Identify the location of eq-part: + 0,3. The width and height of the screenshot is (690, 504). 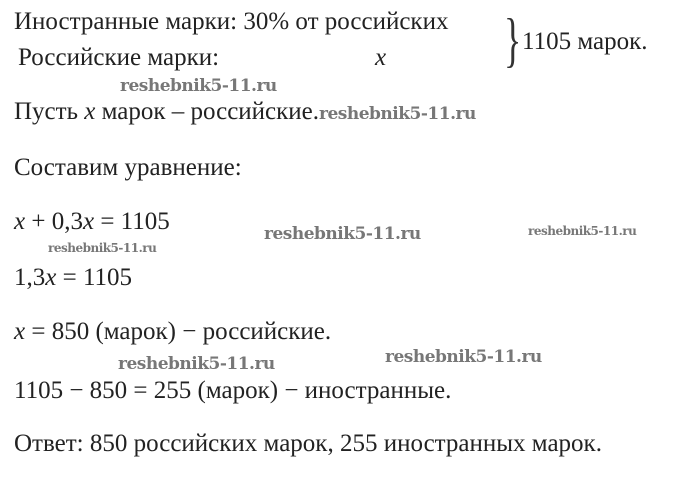
(54, 221).